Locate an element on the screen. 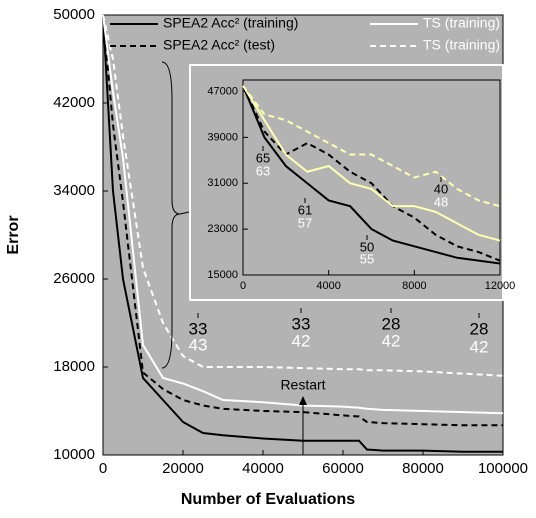  count-label: 65 is located at coordinates (263, 157).